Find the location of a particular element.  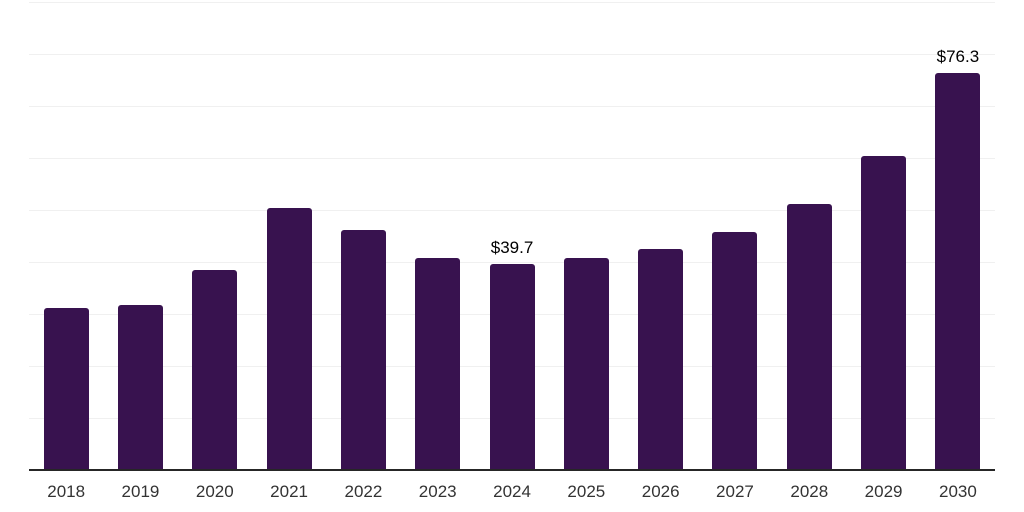

bar-group-2027 is located at coordinates (735, 236).